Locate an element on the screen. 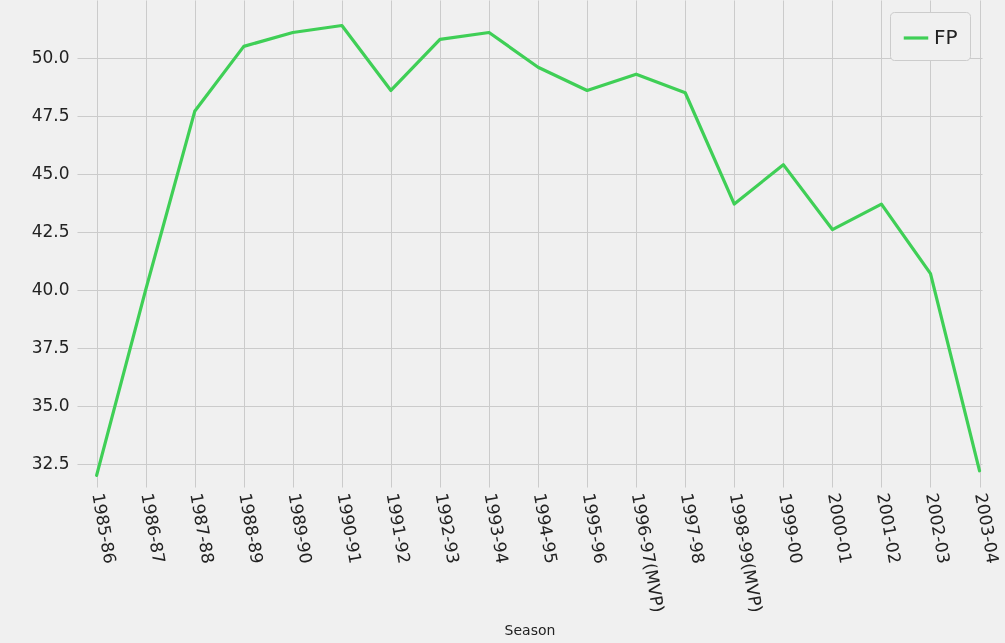 This screenshot has height=643, width=1005. x-tick-label: 1994-95 is located at coordinates (545, 528).